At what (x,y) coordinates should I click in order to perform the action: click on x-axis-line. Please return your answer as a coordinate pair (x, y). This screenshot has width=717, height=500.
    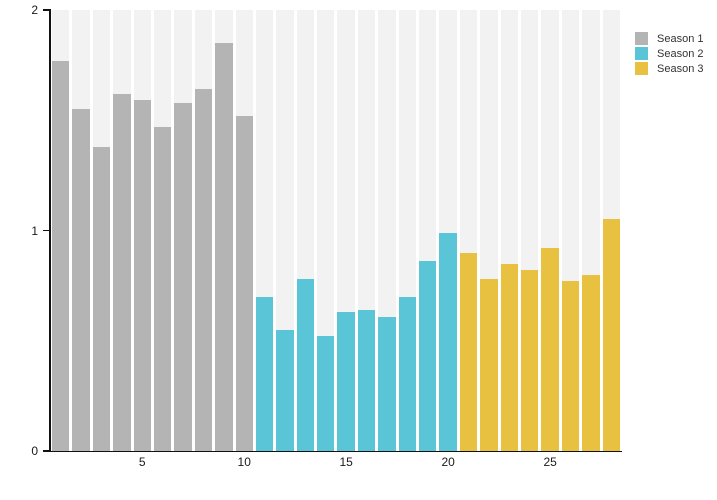
    Looking at the image, I should click on (335, 451).